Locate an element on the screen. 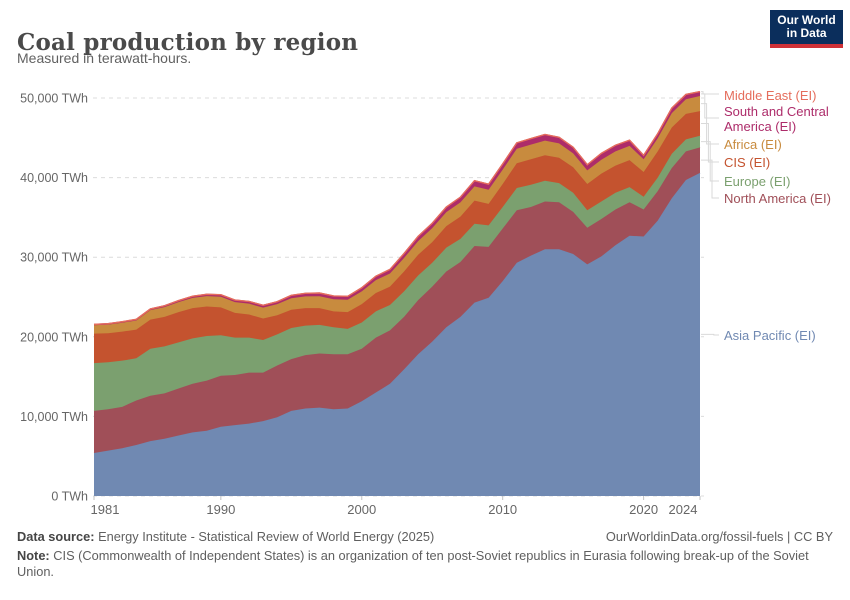  legend-item-europe: Europe (EI) is located at coordinates (786, 181).